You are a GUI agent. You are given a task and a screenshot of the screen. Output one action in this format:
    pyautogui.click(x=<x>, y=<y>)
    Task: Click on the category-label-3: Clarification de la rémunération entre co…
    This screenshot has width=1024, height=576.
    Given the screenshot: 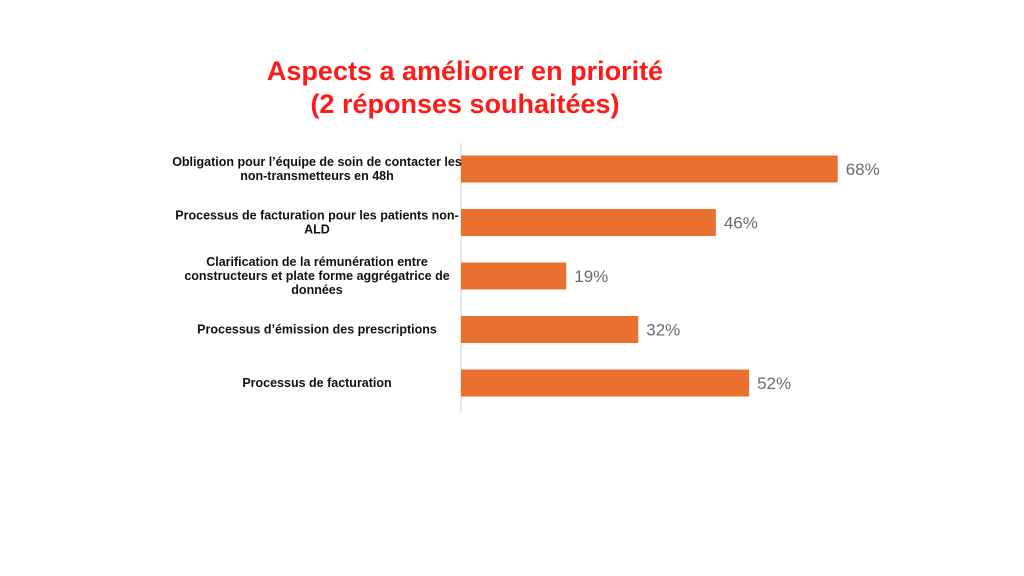 What is the action you would take?
    pyautogui.click(x=316, y=276)
    